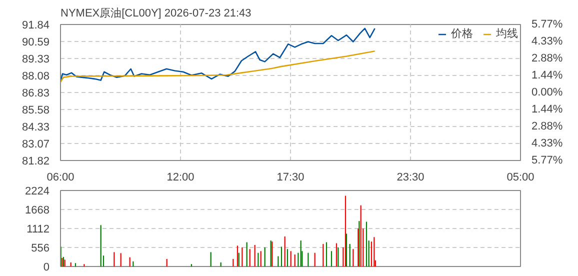  What do you see at coordinates (462, 34) in the screenshot?
I see `legend-label: 价格` at bounding box center [462, 34].